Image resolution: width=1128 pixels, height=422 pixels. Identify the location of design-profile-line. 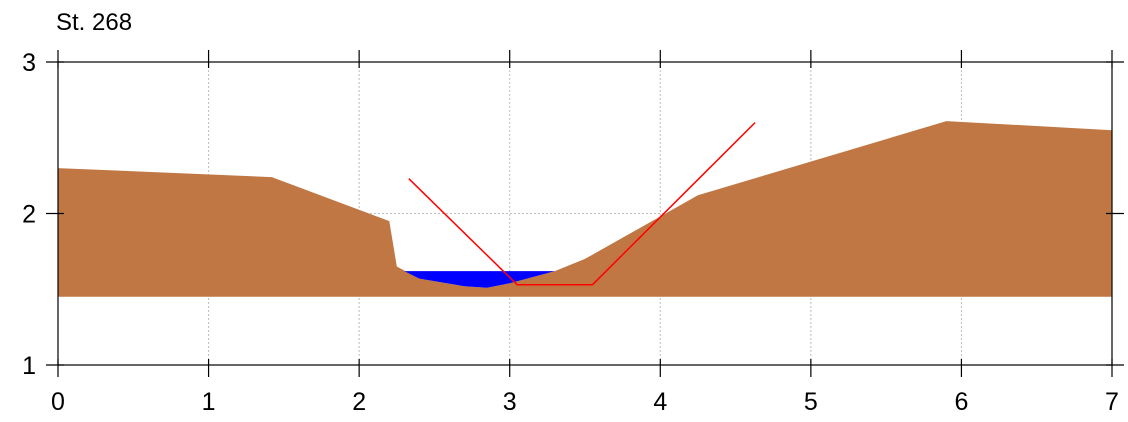
(582, 204).